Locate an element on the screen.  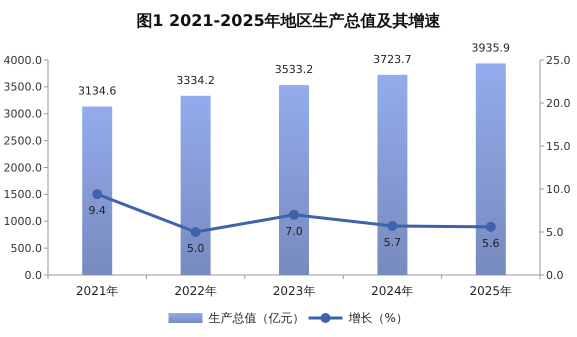
x-tick-label: 2021年 is located at coordinates (97, 291).